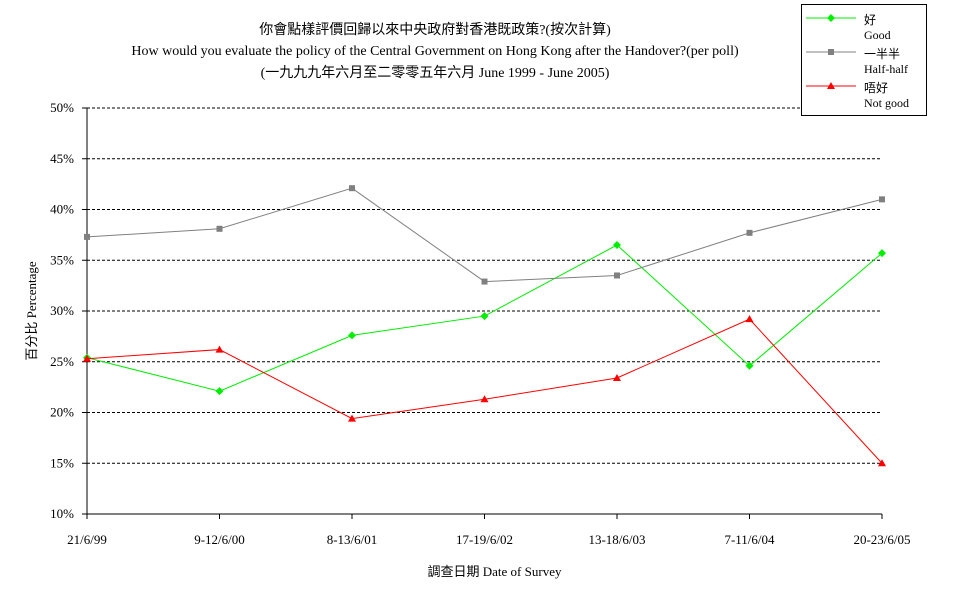  What do you see at coordinates (62, 361) in the screenshot?
I see `tick-label-y-25: 25%` at bounding box center [62, 361].